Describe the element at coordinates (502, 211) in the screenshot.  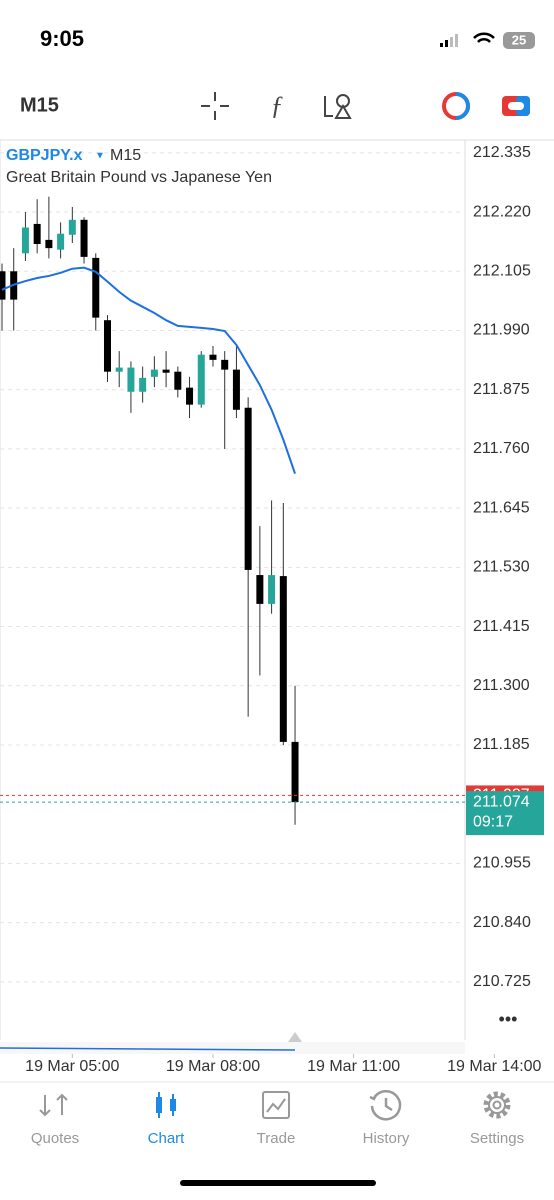
I see `y-tick-label: 212.220` at that location.